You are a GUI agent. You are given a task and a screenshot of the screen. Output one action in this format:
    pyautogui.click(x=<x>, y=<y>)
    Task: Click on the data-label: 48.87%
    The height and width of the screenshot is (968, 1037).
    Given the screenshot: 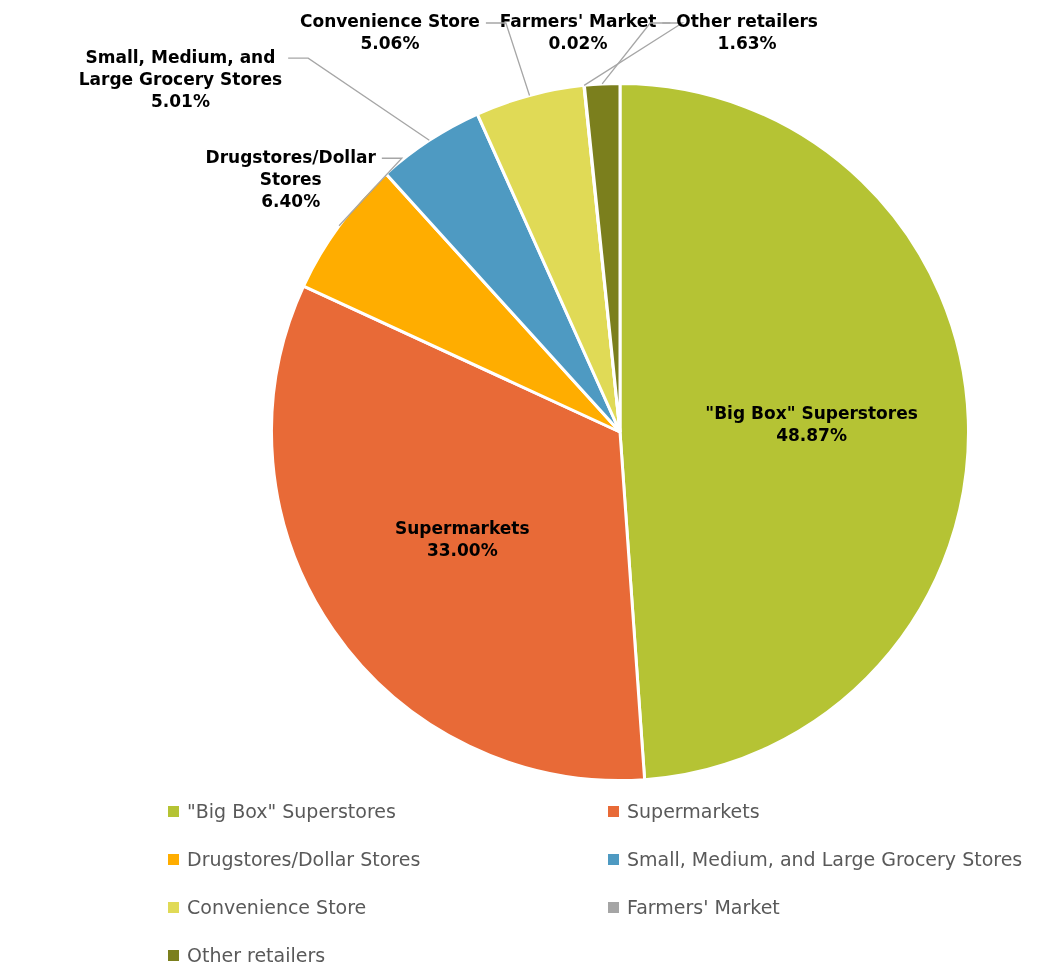 What is the action you would take?
    pyautogui.click(x=811, y=434)
    